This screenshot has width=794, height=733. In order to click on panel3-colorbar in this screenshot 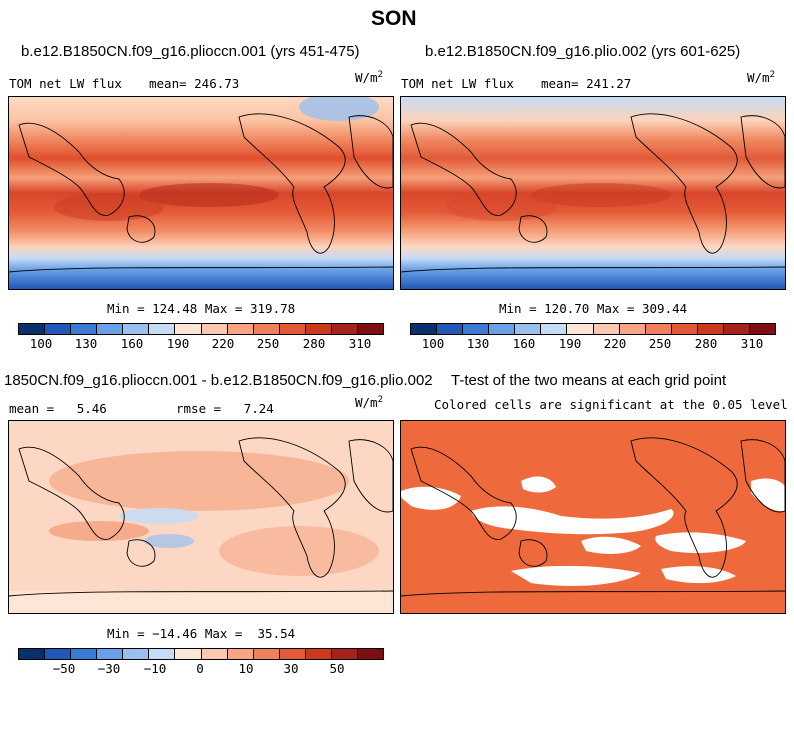, I will do `click(201, 654)`.